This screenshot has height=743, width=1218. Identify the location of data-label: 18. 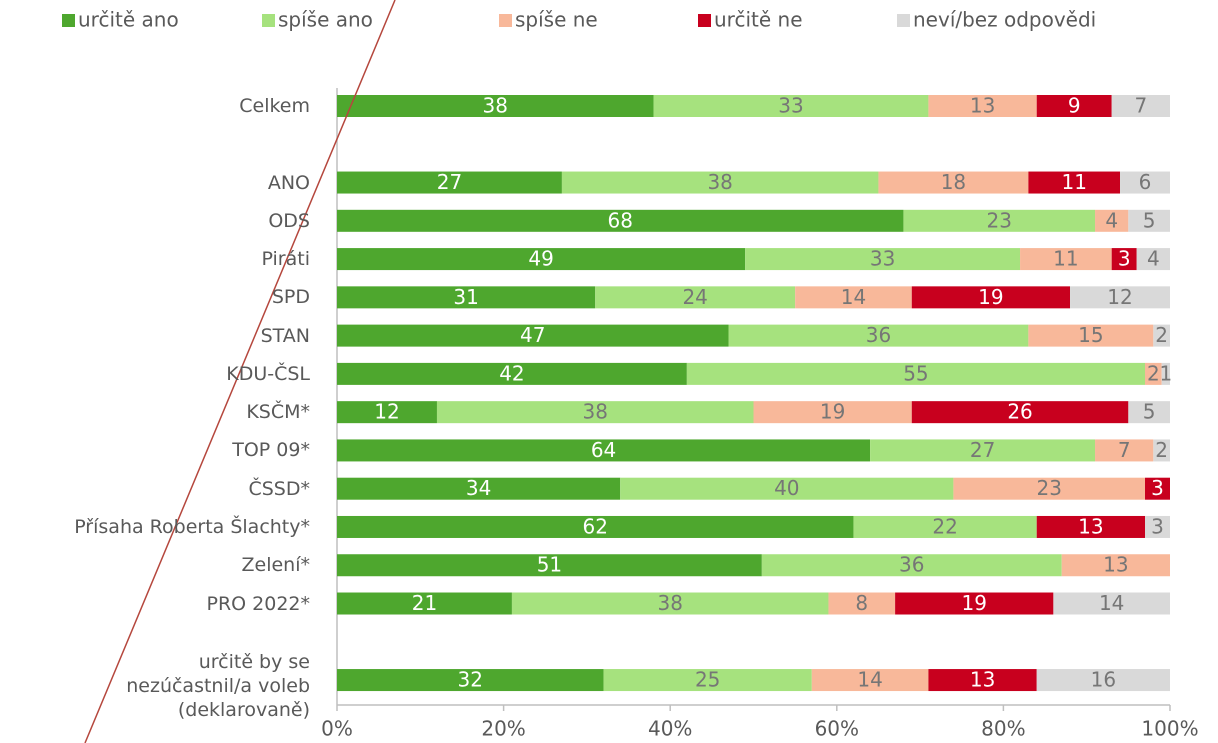
(953, 182).